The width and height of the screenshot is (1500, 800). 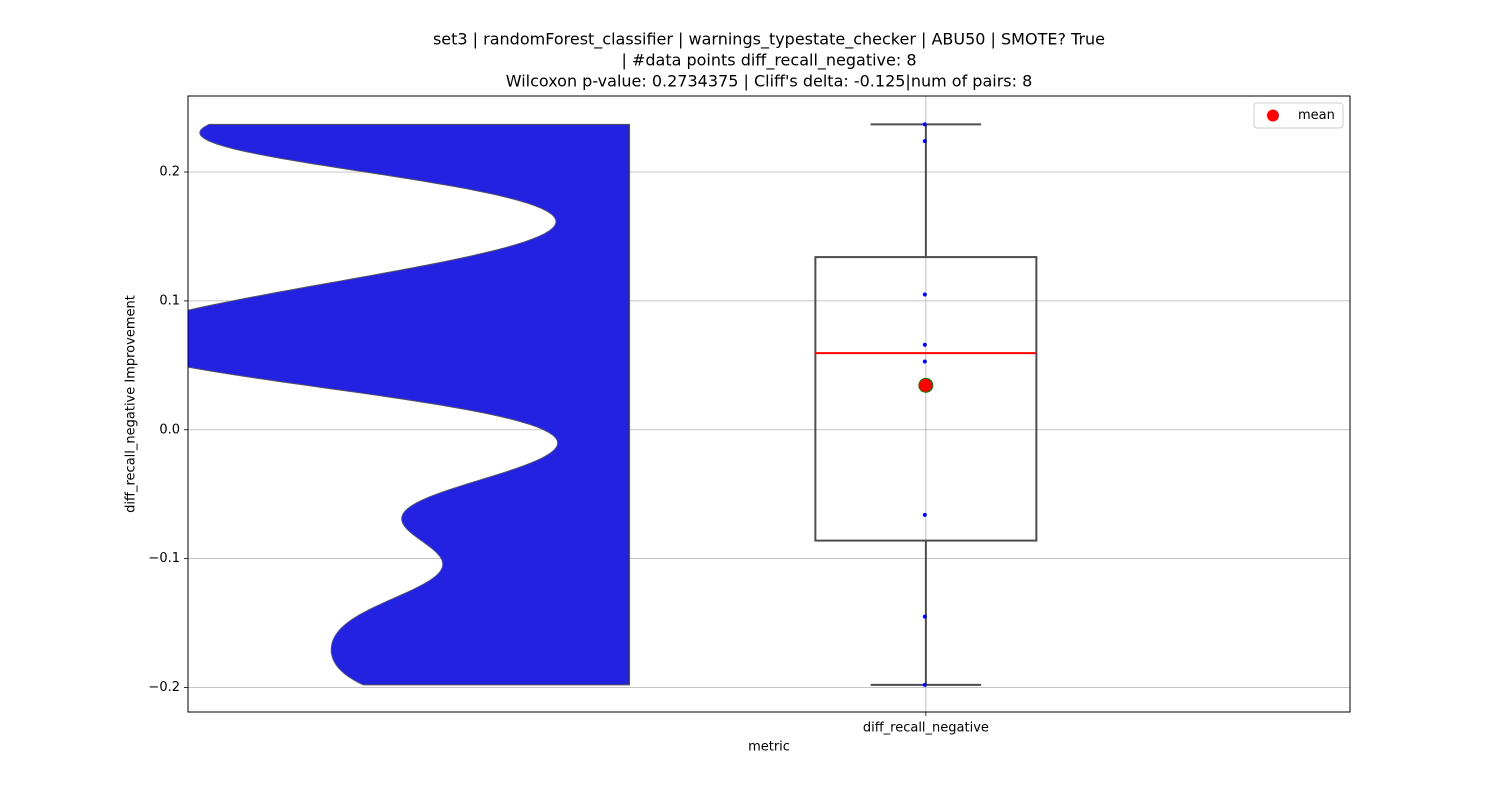 What do you see at coordinates (769, 747) in the screenshot?
I see `x-axis-label: metric` at bounding box center [769, 747].